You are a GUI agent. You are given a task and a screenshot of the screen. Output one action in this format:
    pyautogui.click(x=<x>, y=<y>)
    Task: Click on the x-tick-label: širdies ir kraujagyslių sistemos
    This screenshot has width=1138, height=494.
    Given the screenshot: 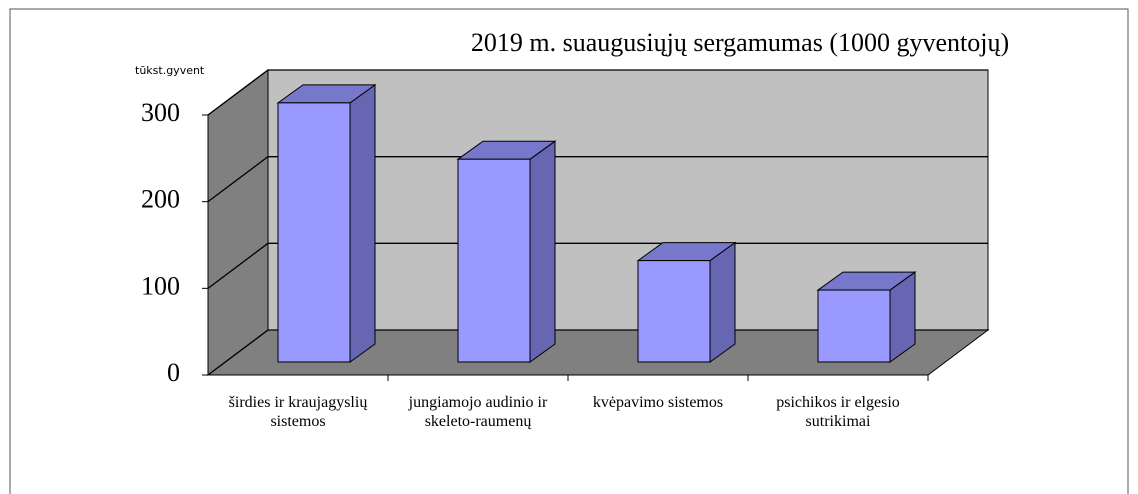 What is the action you would take?
    pyautogui.click(x=298, y=412)
    